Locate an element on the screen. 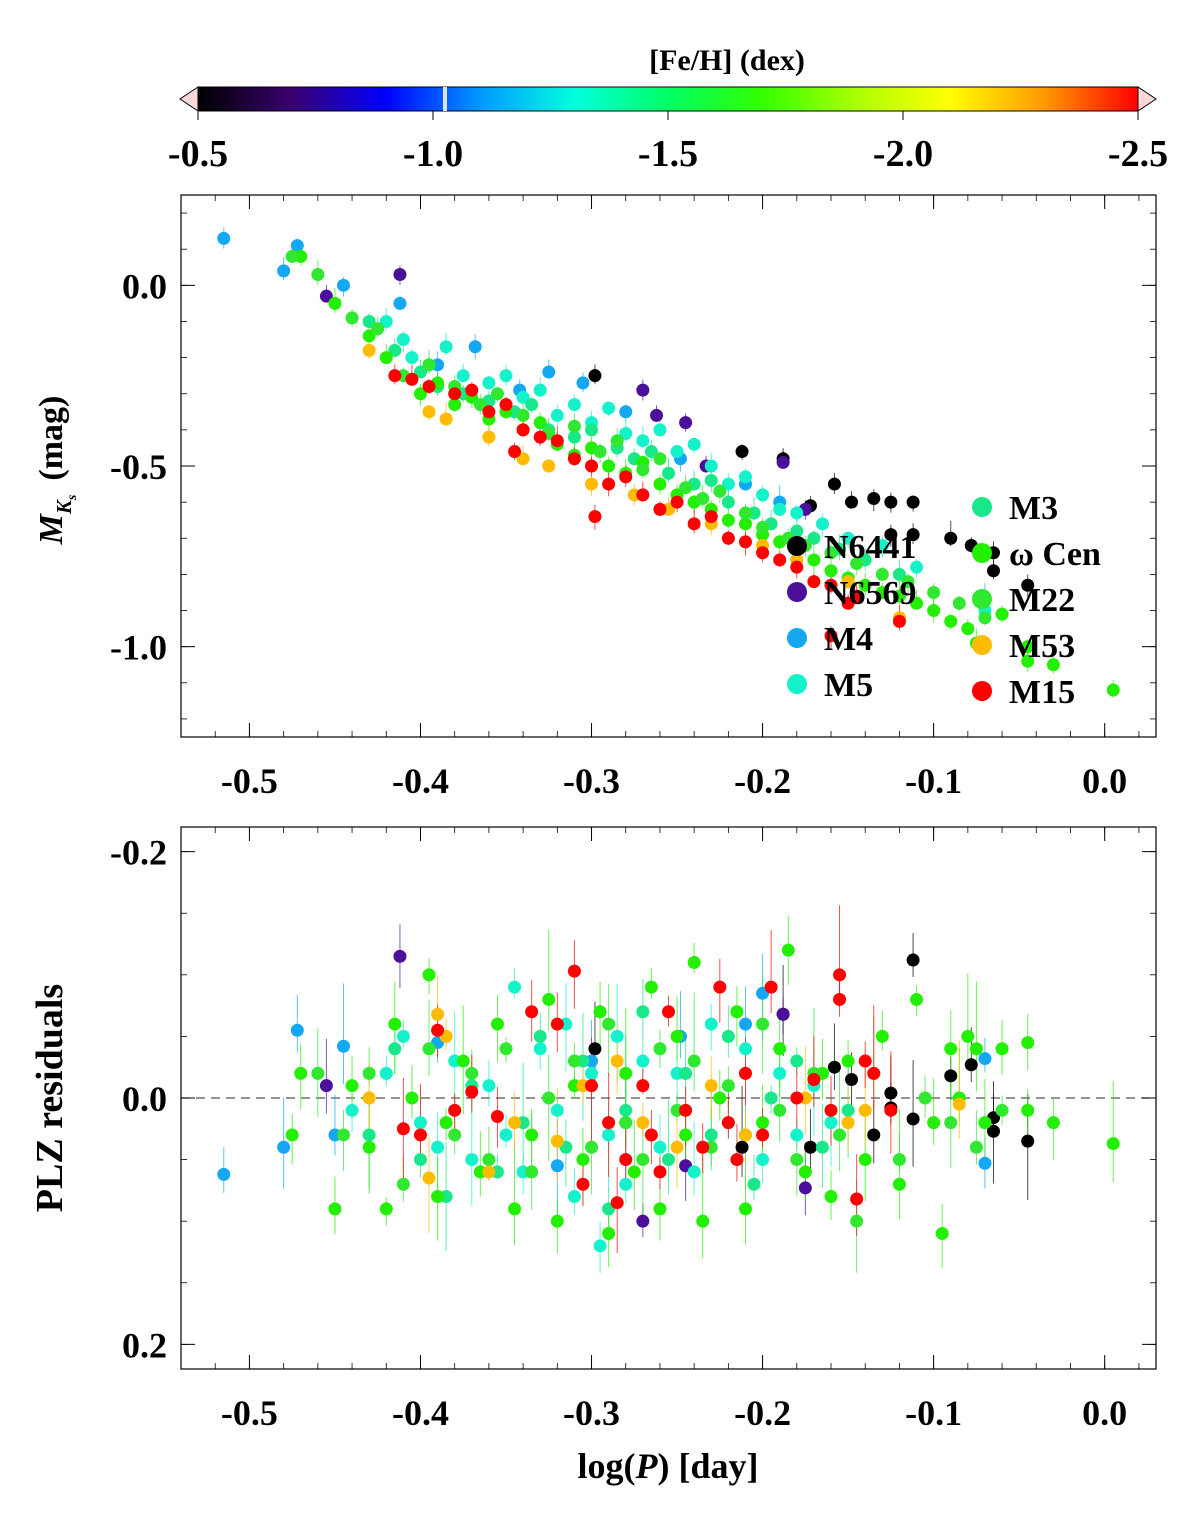 The height and width of the screenshot is (1514, 1193). colorbar: [Fe/H] (dex) -0.5 -1.0 -1.5 -2.0 -2.5 is located at coordinates (668, 109).